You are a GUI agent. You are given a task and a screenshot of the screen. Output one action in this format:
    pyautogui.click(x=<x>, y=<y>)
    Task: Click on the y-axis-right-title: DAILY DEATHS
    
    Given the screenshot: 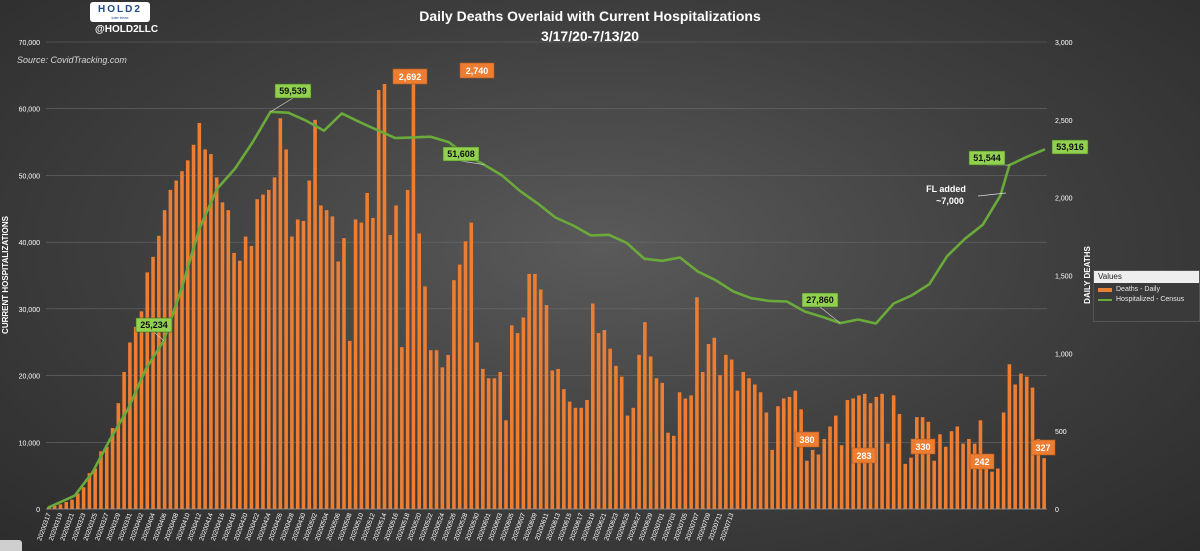 What is the action you would take?
    pyautogui.click(x=1087, y=275)
    